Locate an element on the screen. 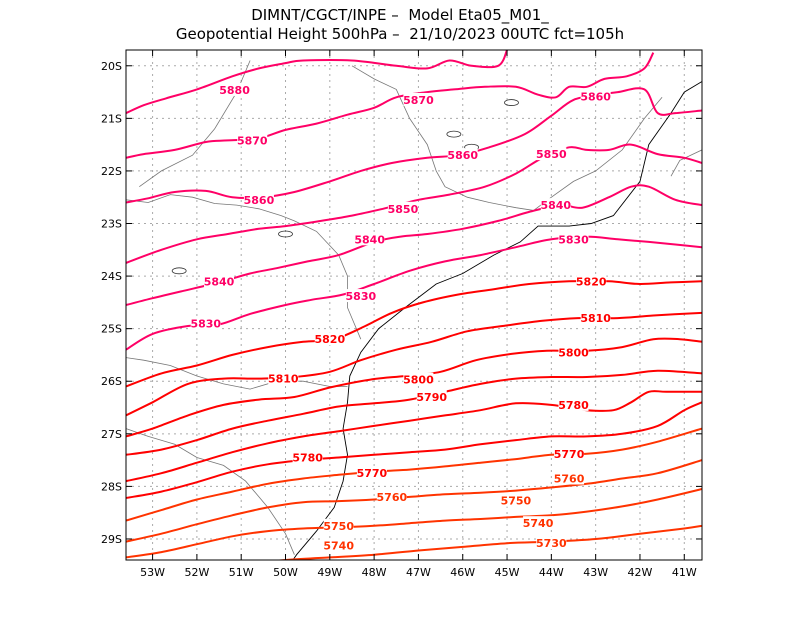  x-tick-label: 50W is located at coordinates (285, 572).